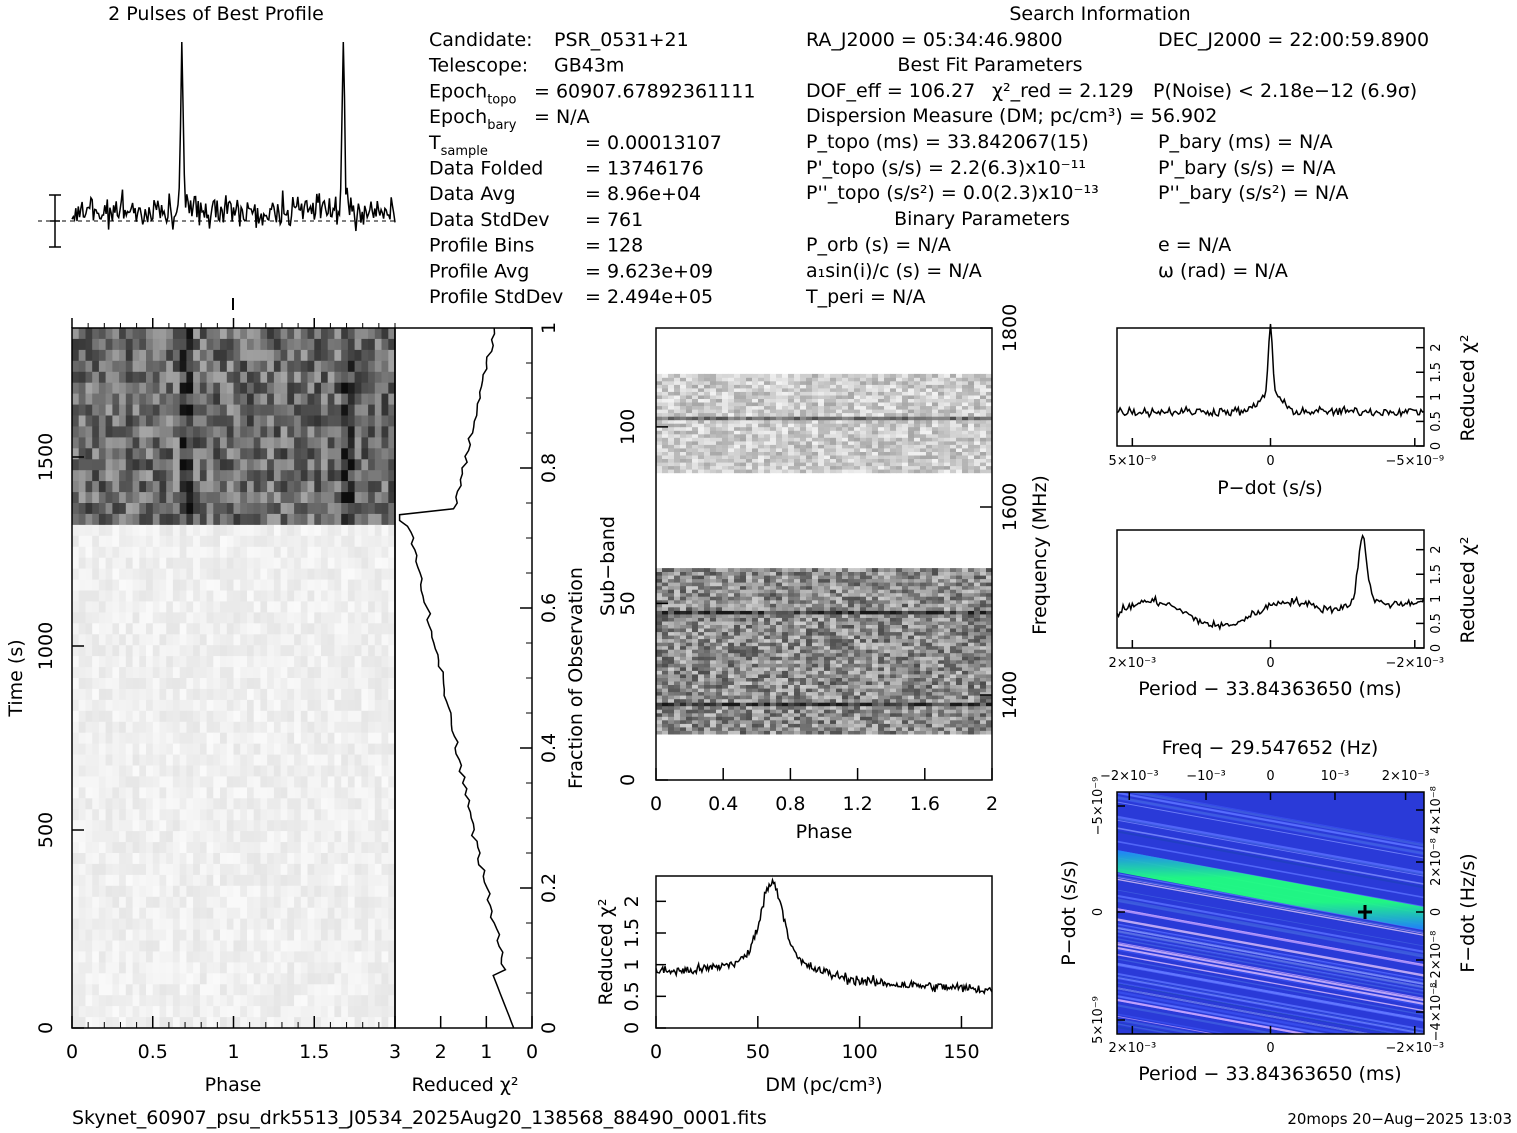 This screenshot has height=1133, width=1517. Describe the element at coordinates (16, 678) in the screenshot. I see `time-phase-ylabel: Time (s)` at that location.